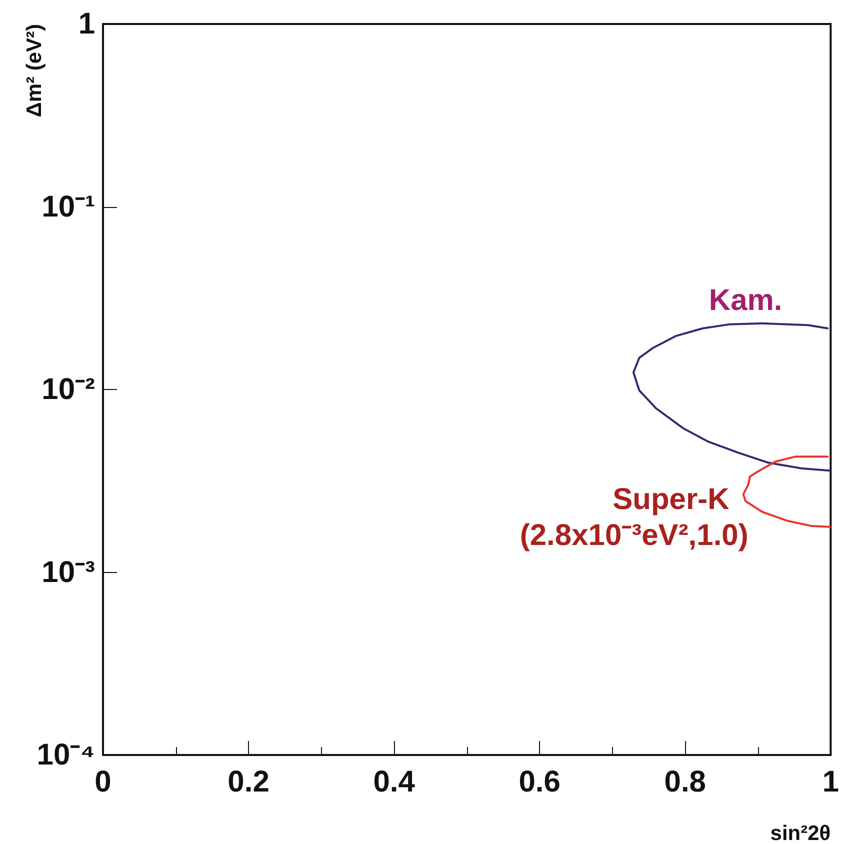  I want to click on y-tick-label: 10⁻², so click(69, 389).